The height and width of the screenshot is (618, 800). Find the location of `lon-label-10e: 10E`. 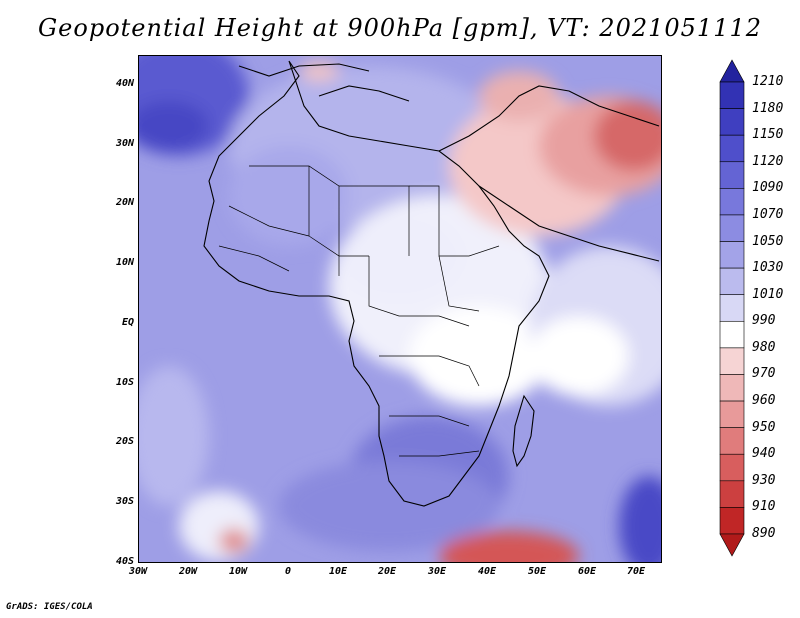

lon-label-10e: 10E is located at coordinates (338, 571).